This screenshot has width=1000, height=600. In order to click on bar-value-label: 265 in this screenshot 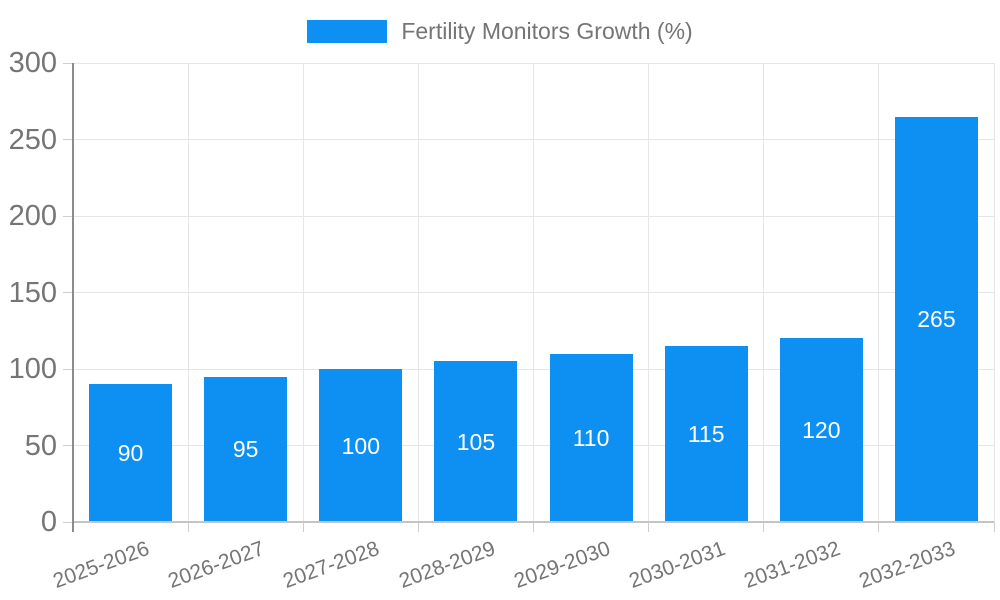, I will do `click(936, 319)`.